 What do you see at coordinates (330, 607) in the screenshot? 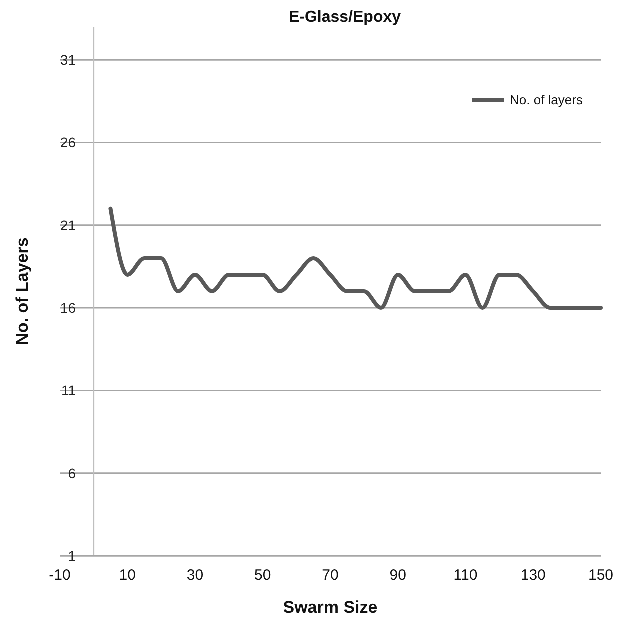
I see `x-axis-title: Swarm Size` at bounding box center [330, 607].